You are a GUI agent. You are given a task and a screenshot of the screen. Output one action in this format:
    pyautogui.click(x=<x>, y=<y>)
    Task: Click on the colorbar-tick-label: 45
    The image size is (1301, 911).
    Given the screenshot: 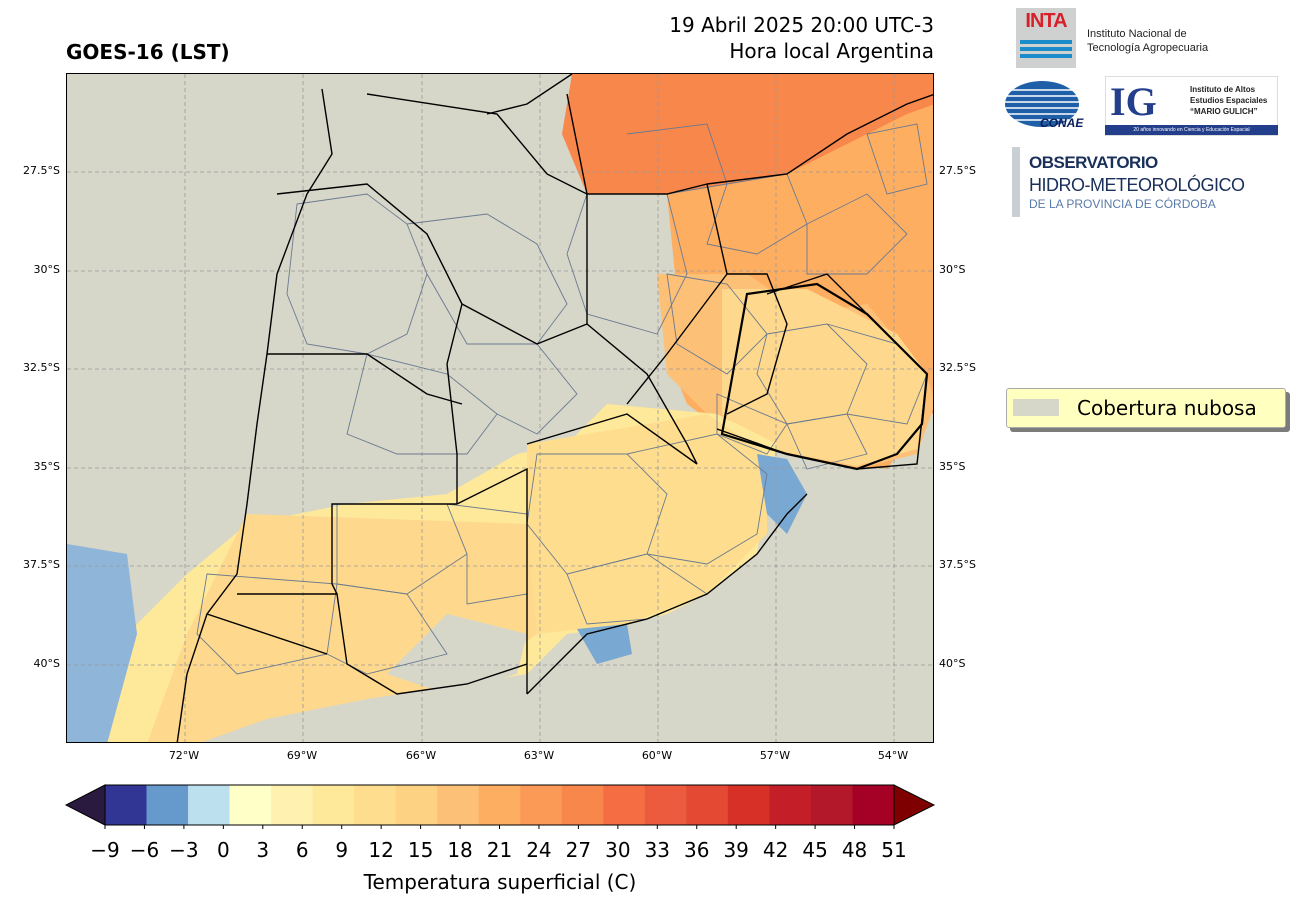 What is the action you would take?
    pyautogui.click(x=815, y=850)
    